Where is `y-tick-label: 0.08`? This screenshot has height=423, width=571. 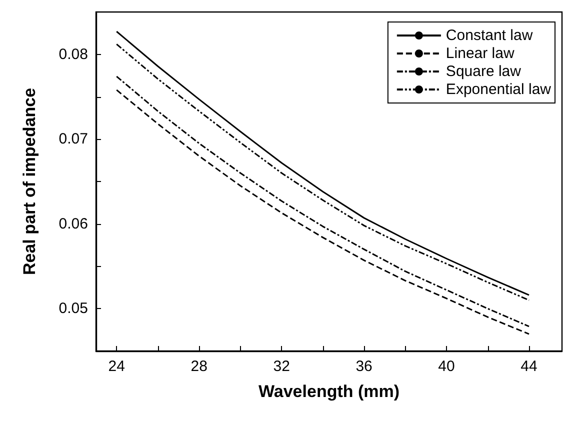
y-tick-label: 0.08 is located at coordinates (73, 54).